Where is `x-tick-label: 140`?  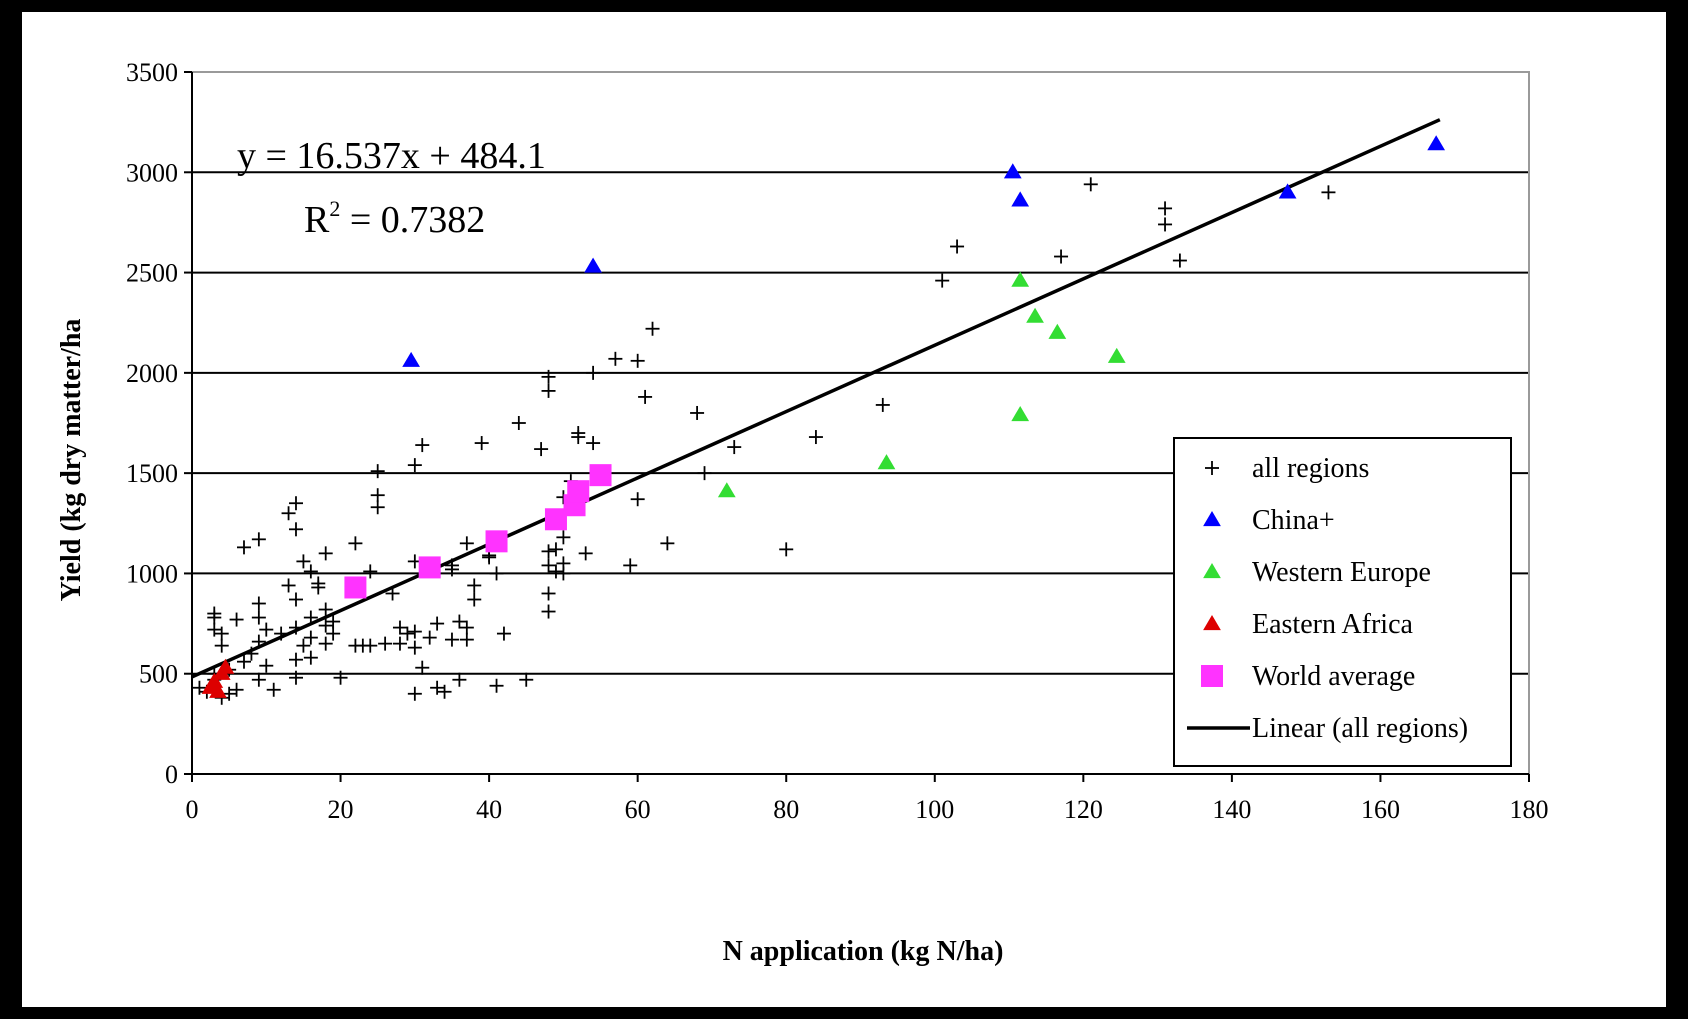 x-tick-label: 140 is located at coordinates (1231, 809).